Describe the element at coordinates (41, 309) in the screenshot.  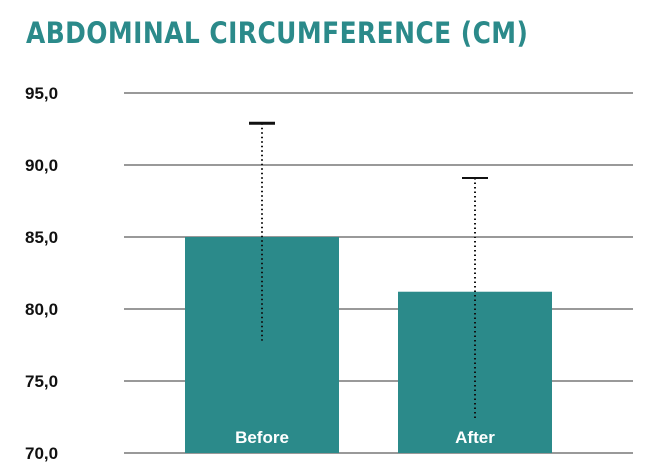
I see `y-tick-label: 80,0` at that location.